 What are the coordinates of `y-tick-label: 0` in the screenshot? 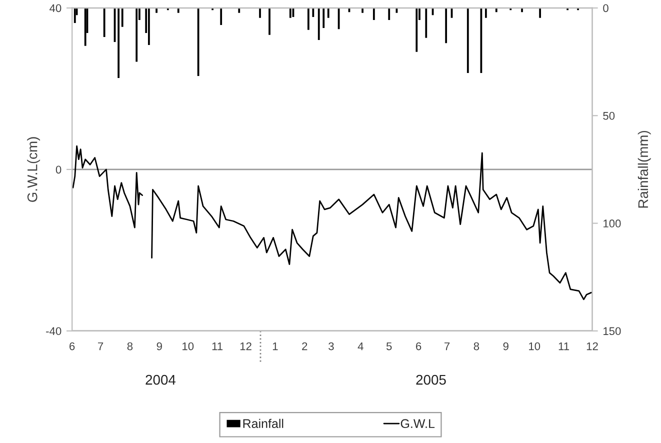 It's located at (59, 170).